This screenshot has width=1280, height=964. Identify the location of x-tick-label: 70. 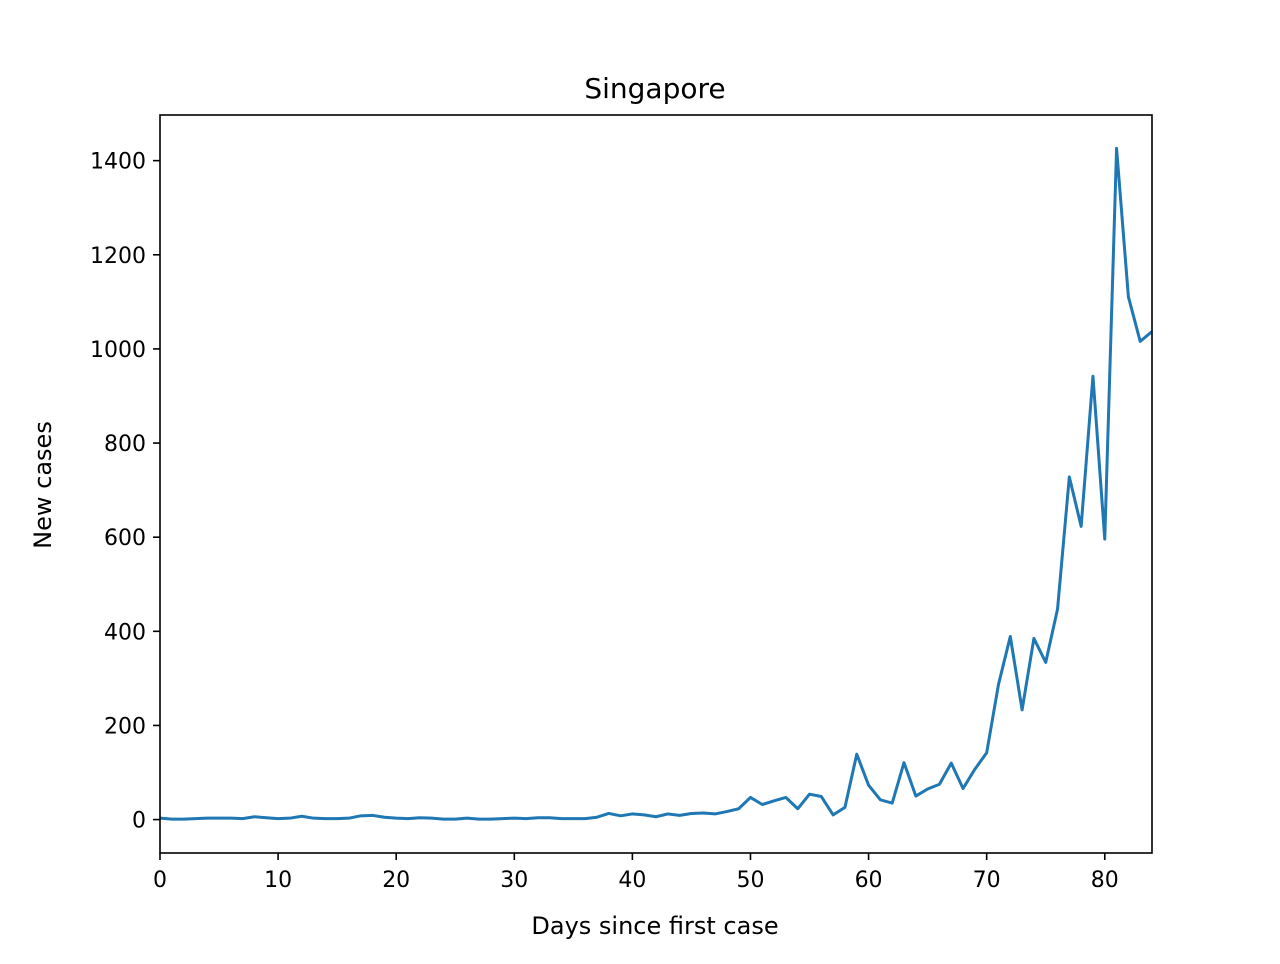
(987, 880).